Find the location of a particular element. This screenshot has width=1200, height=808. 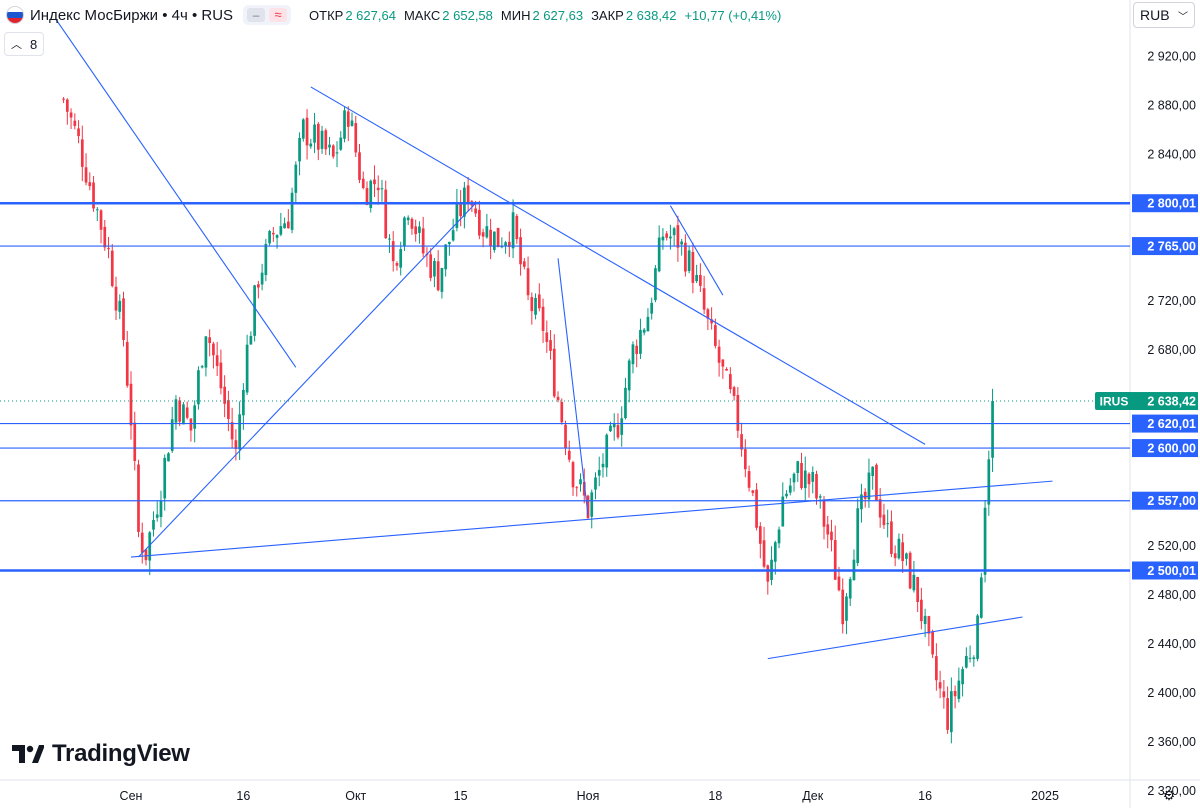

x-tick-label: 16 is located at coordinates (243, 796).